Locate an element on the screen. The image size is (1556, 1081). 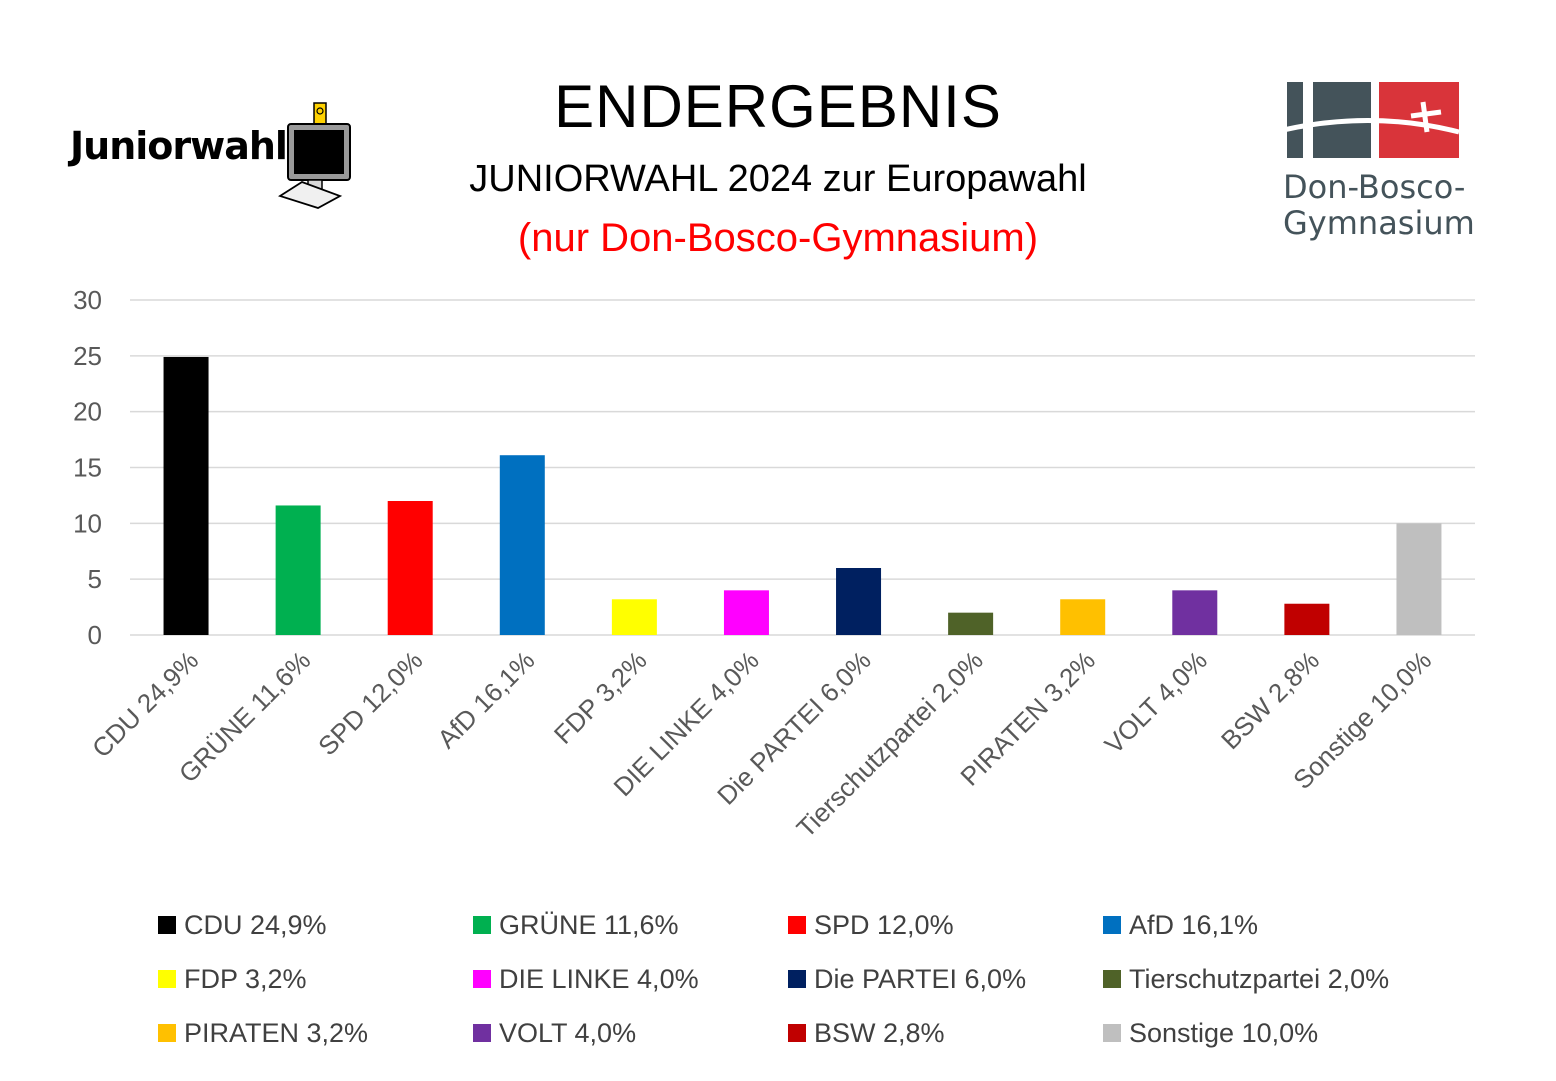
x-tick-label: SPD 12,0% is located at coordinates (370, 703).